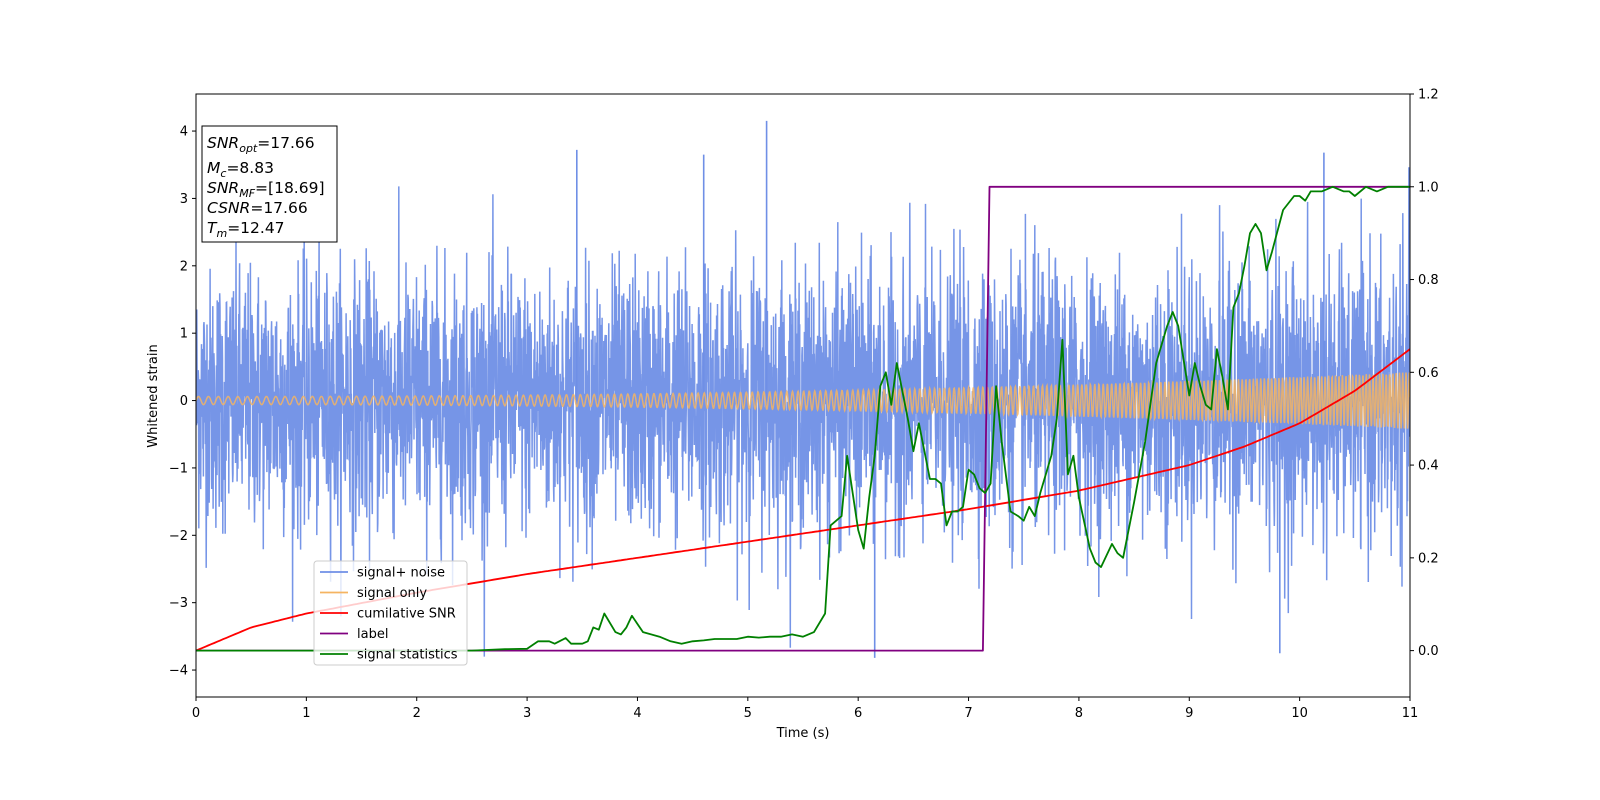 The image size is (1600, 800). Describe the element at coordinates (968, 713) in the screenshot. I see `x-tick-label: 7` at that location.